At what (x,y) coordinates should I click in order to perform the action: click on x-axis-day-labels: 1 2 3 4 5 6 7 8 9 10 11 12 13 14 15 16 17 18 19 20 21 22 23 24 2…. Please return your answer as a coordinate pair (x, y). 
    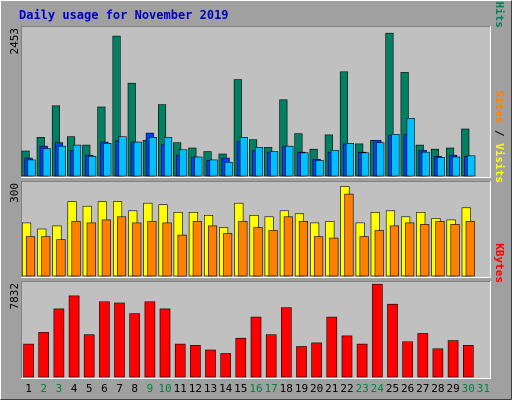
    Looking at the image, I should click on (257, 388).